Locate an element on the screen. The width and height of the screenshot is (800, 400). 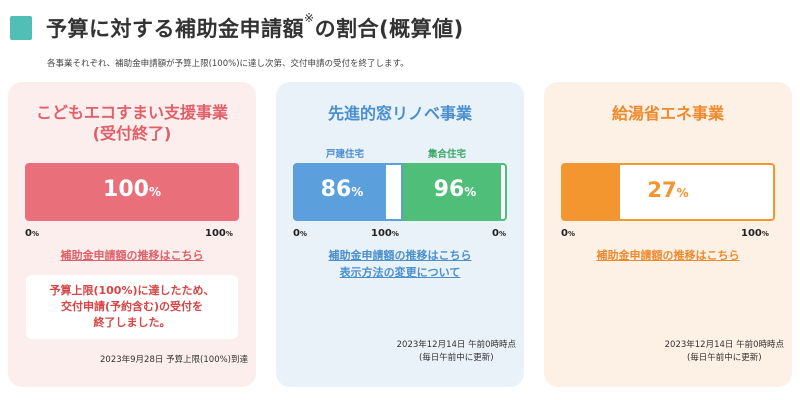
progress-bar: 27% is located at coordinates (668, 192).